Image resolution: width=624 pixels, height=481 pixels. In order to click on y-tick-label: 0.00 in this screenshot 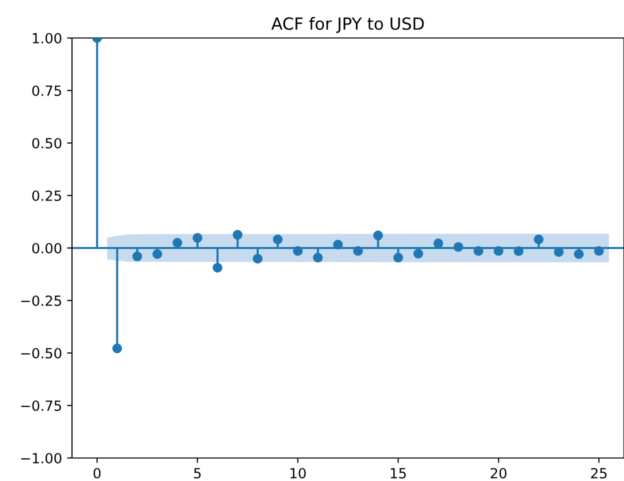, I will do `click(47, 248)`.